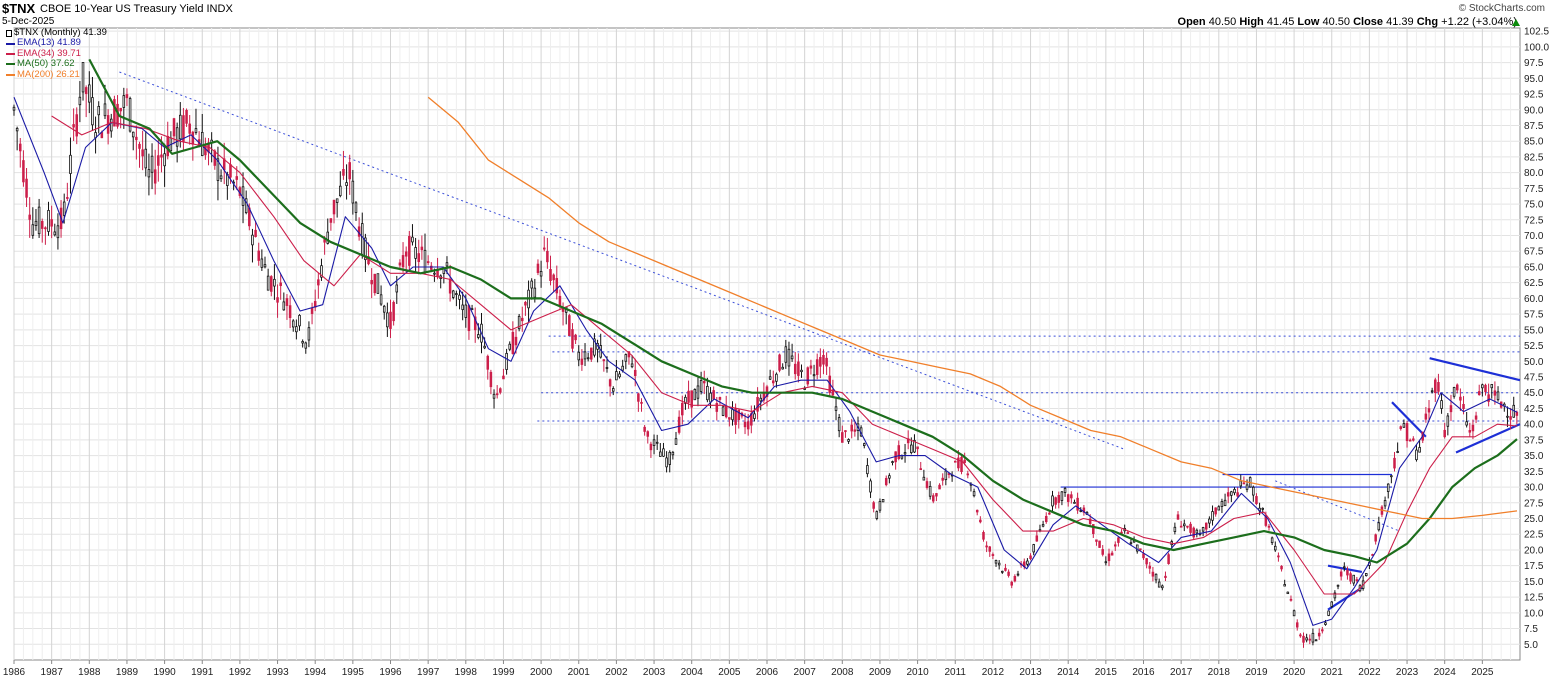  I want to click on y-tick-label: 102.5, so click(1536, 32).